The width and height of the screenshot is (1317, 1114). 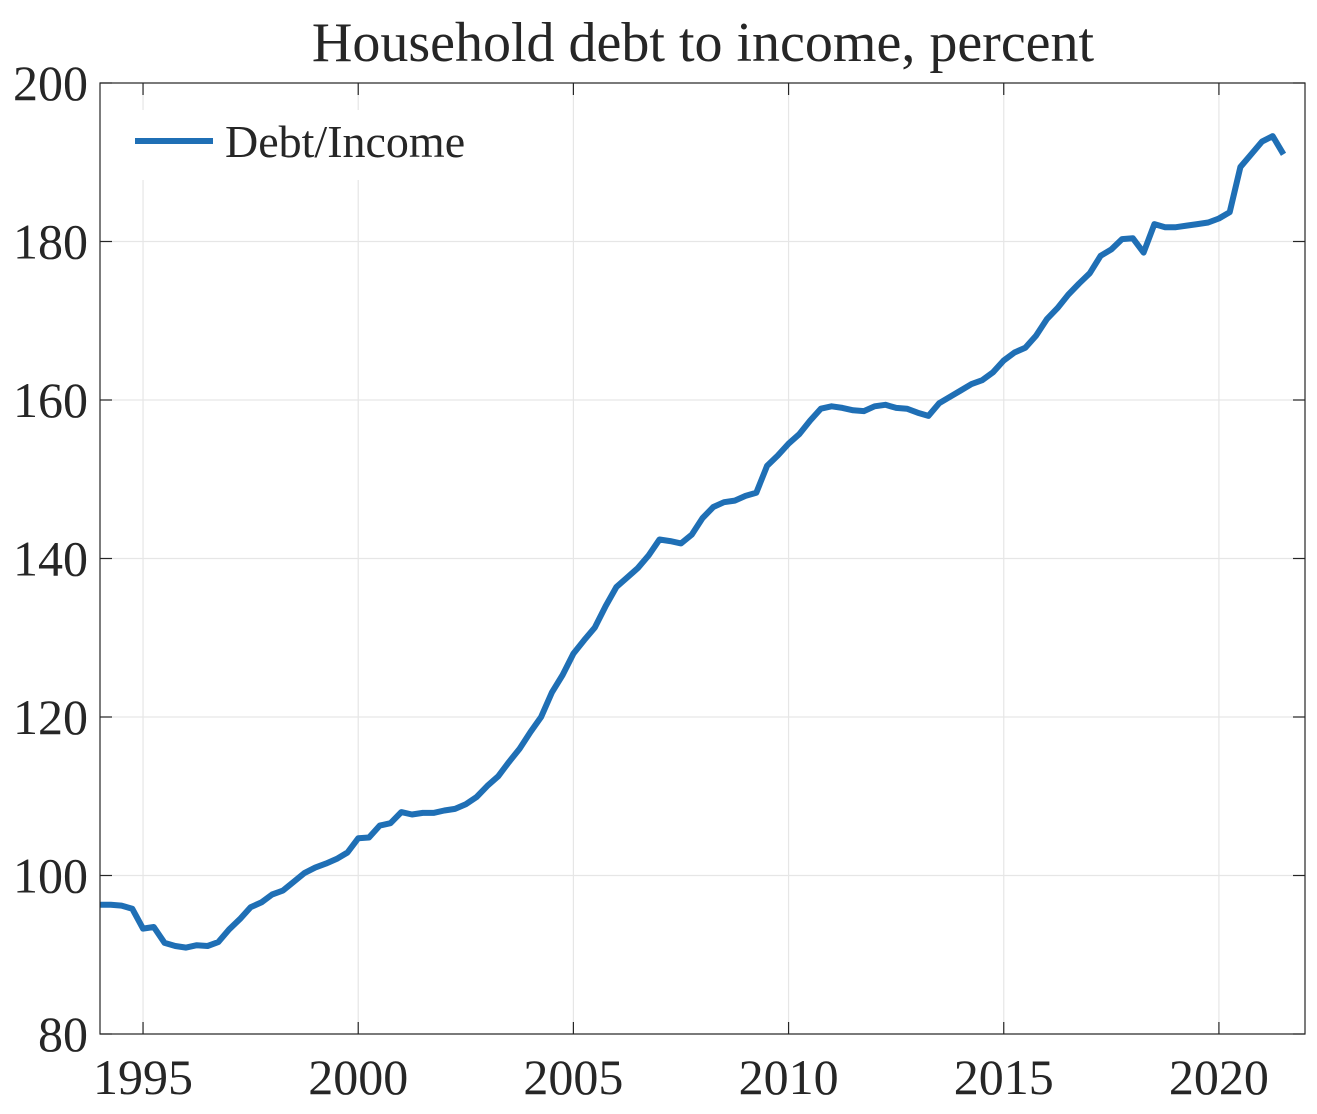 I want to click on x-tick-label: 2020, so click(x=1219, y=1077).